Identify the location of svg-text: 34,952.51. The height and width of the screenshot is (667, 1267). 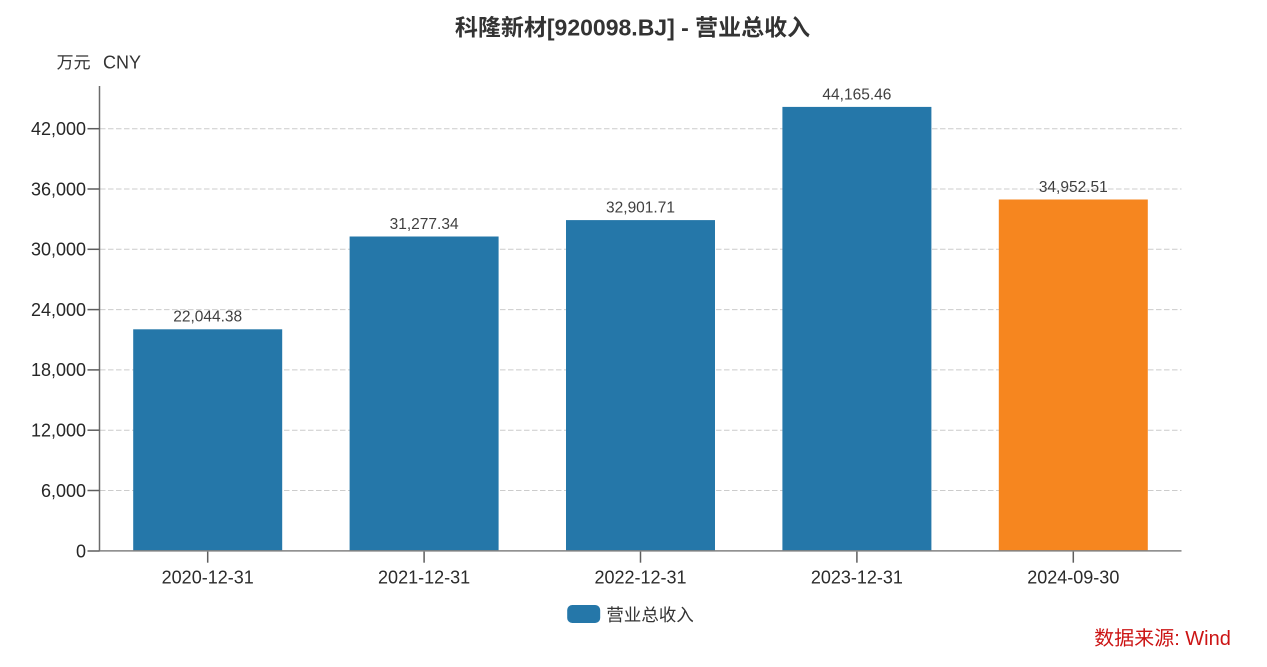
(1073, 187).